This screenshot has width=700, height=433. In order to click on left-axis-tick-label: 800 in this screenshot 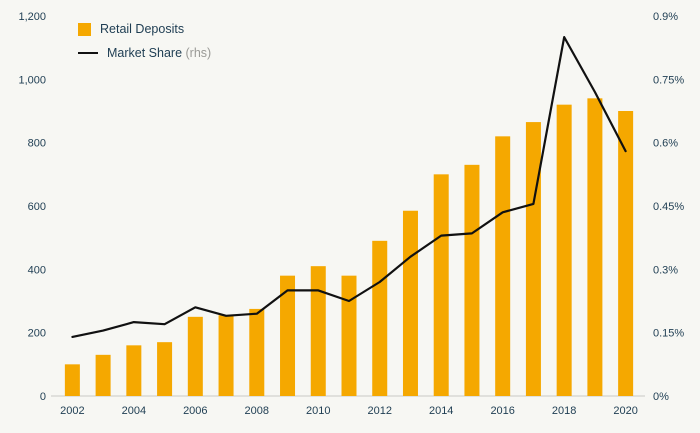, I will do `click(37, 144)`.